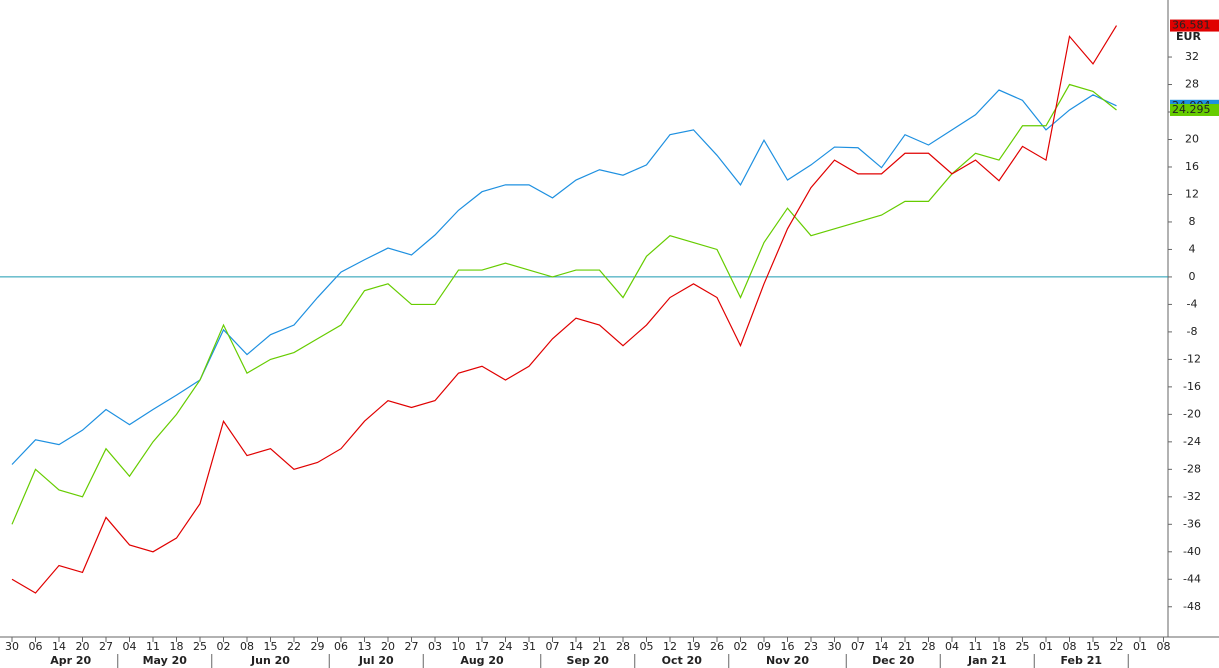 Image resolution: width=1219 pixels, height=668 pixels. I want to click on x-tick-label: 10, so click(459, 646).